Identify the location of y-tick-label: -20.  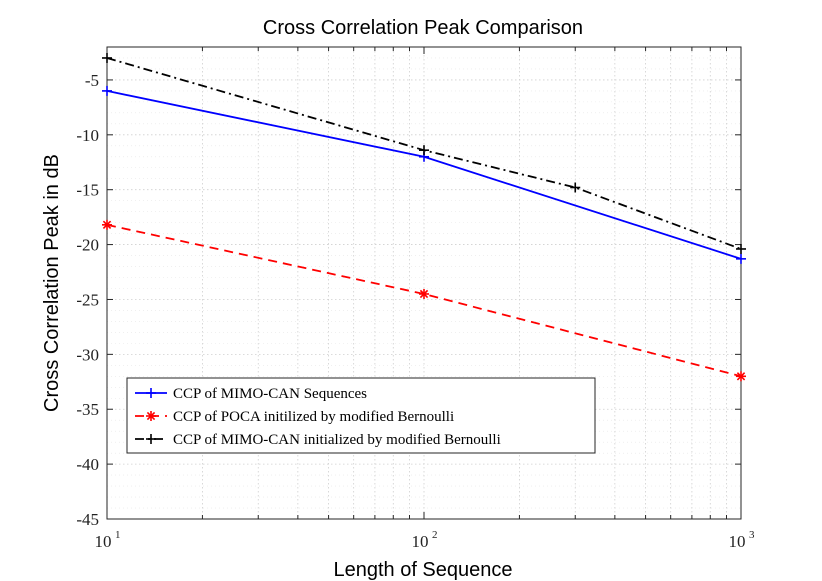
(87, 245).